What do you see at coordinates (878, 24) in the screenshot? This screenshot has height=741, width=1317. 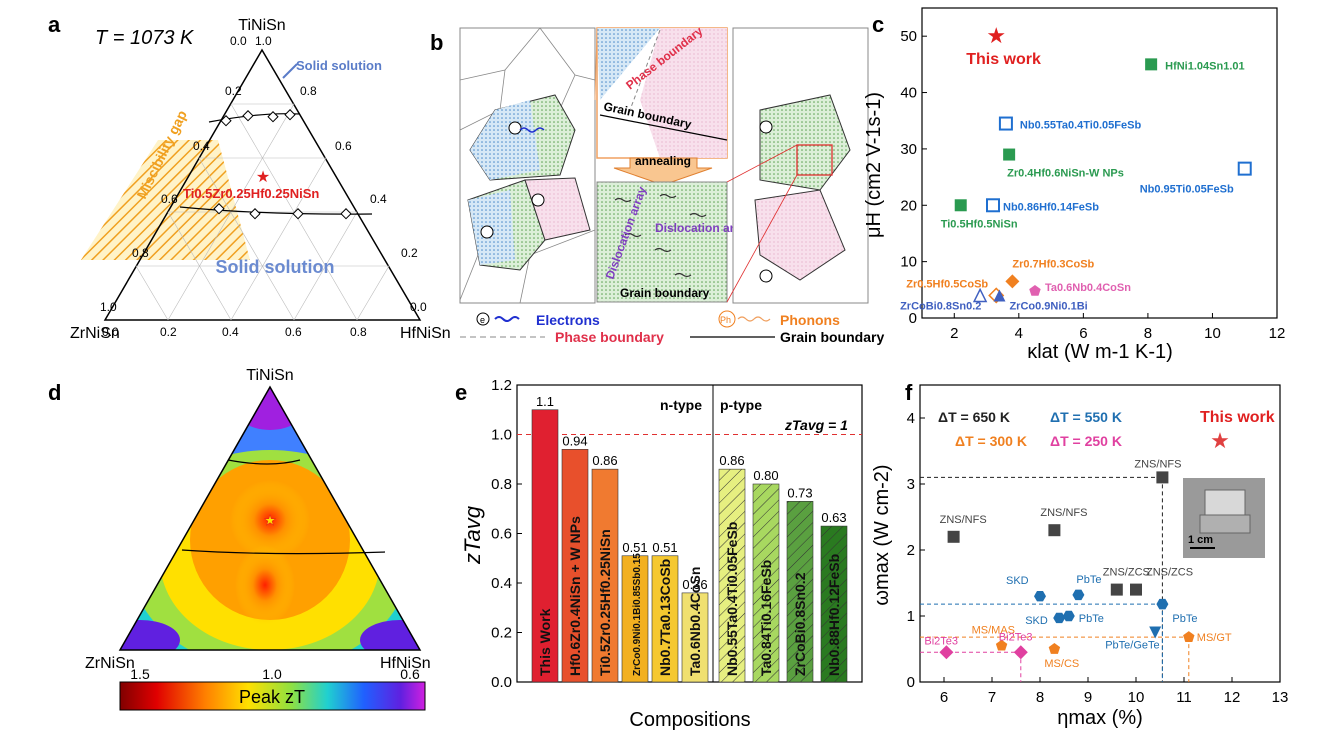 I see `panel-c-letter: c` at bounding box center [878, 24].